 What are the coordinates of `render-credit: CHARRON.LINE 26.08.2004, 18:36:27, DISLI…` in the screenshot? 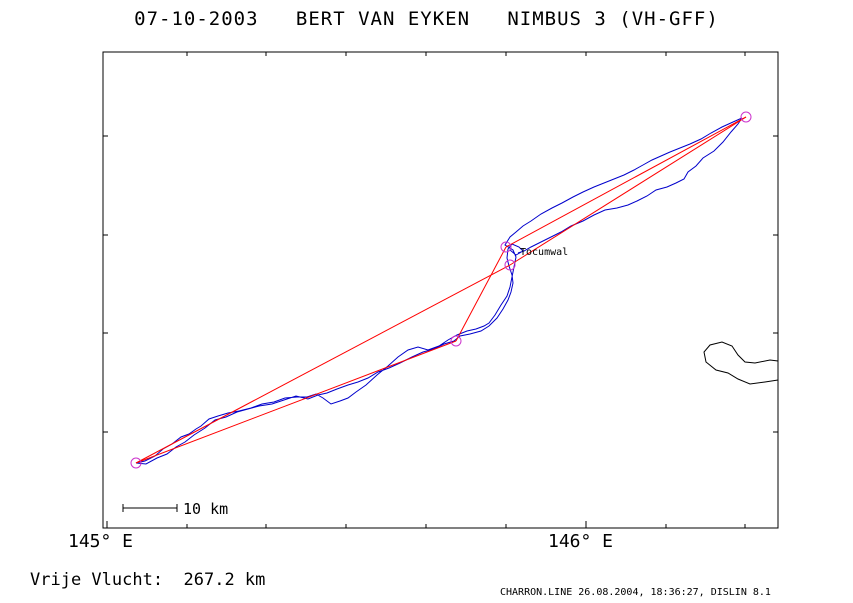 It's located at (635, 592).